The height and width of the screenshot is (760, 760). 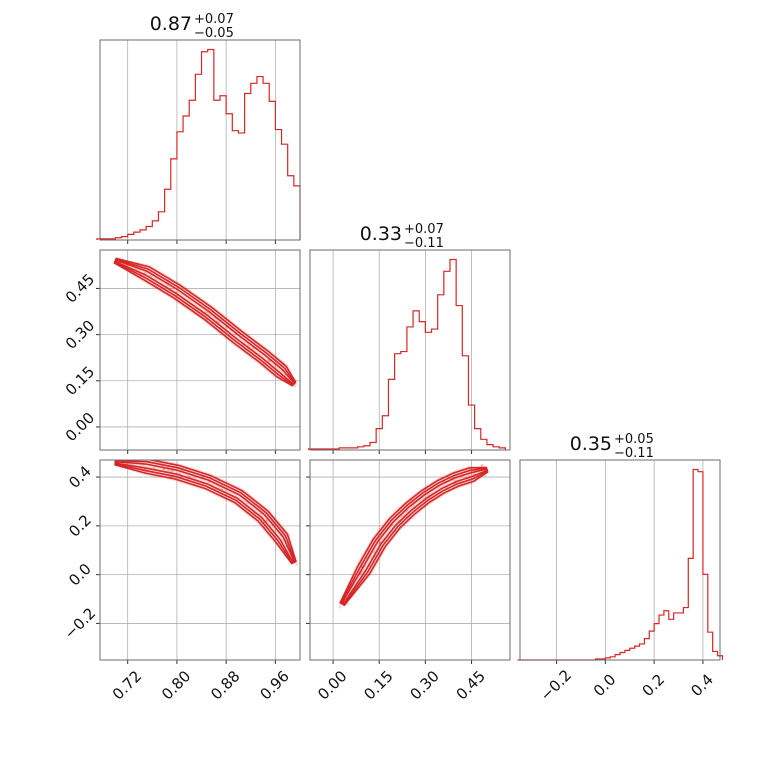 What do you see at coordinates (634, 439) in the screenshot?
I see `histogram-title-plus: +0.05` at bounding box center [634, 439].